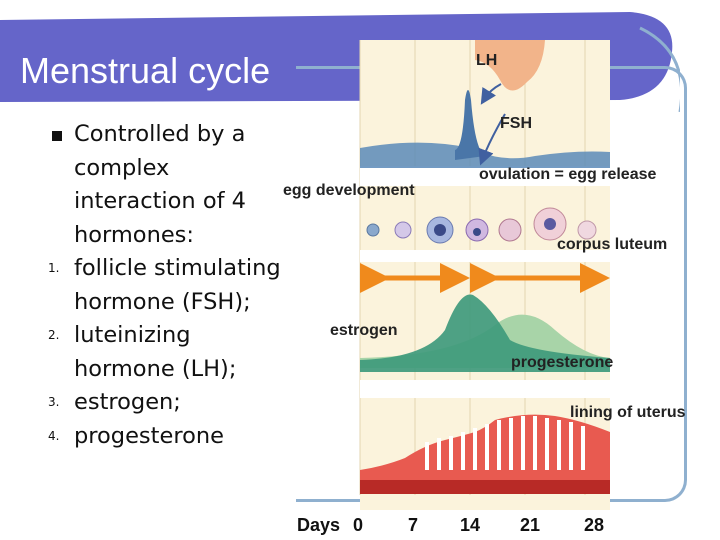  What do you see at coordinates (485, 333) in the screenshot?
I see `estrogen-curve` at bounding box center [485, 333].